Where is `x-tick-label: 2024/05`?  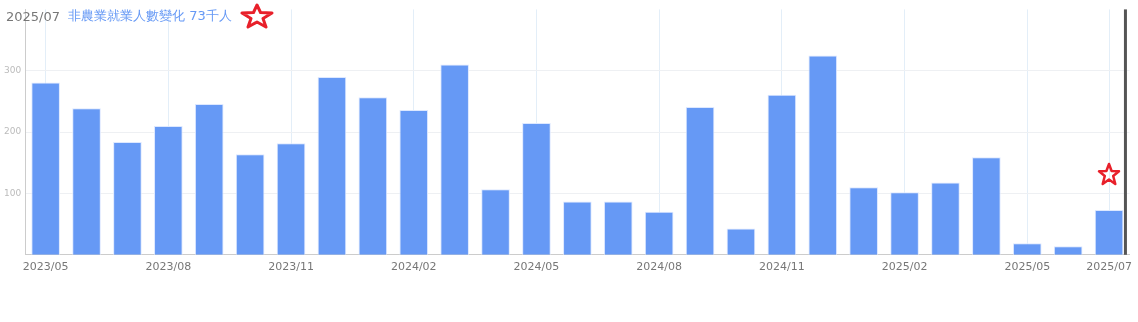 x-tick-label: 2024/05 is located at coordinates (536, 267).